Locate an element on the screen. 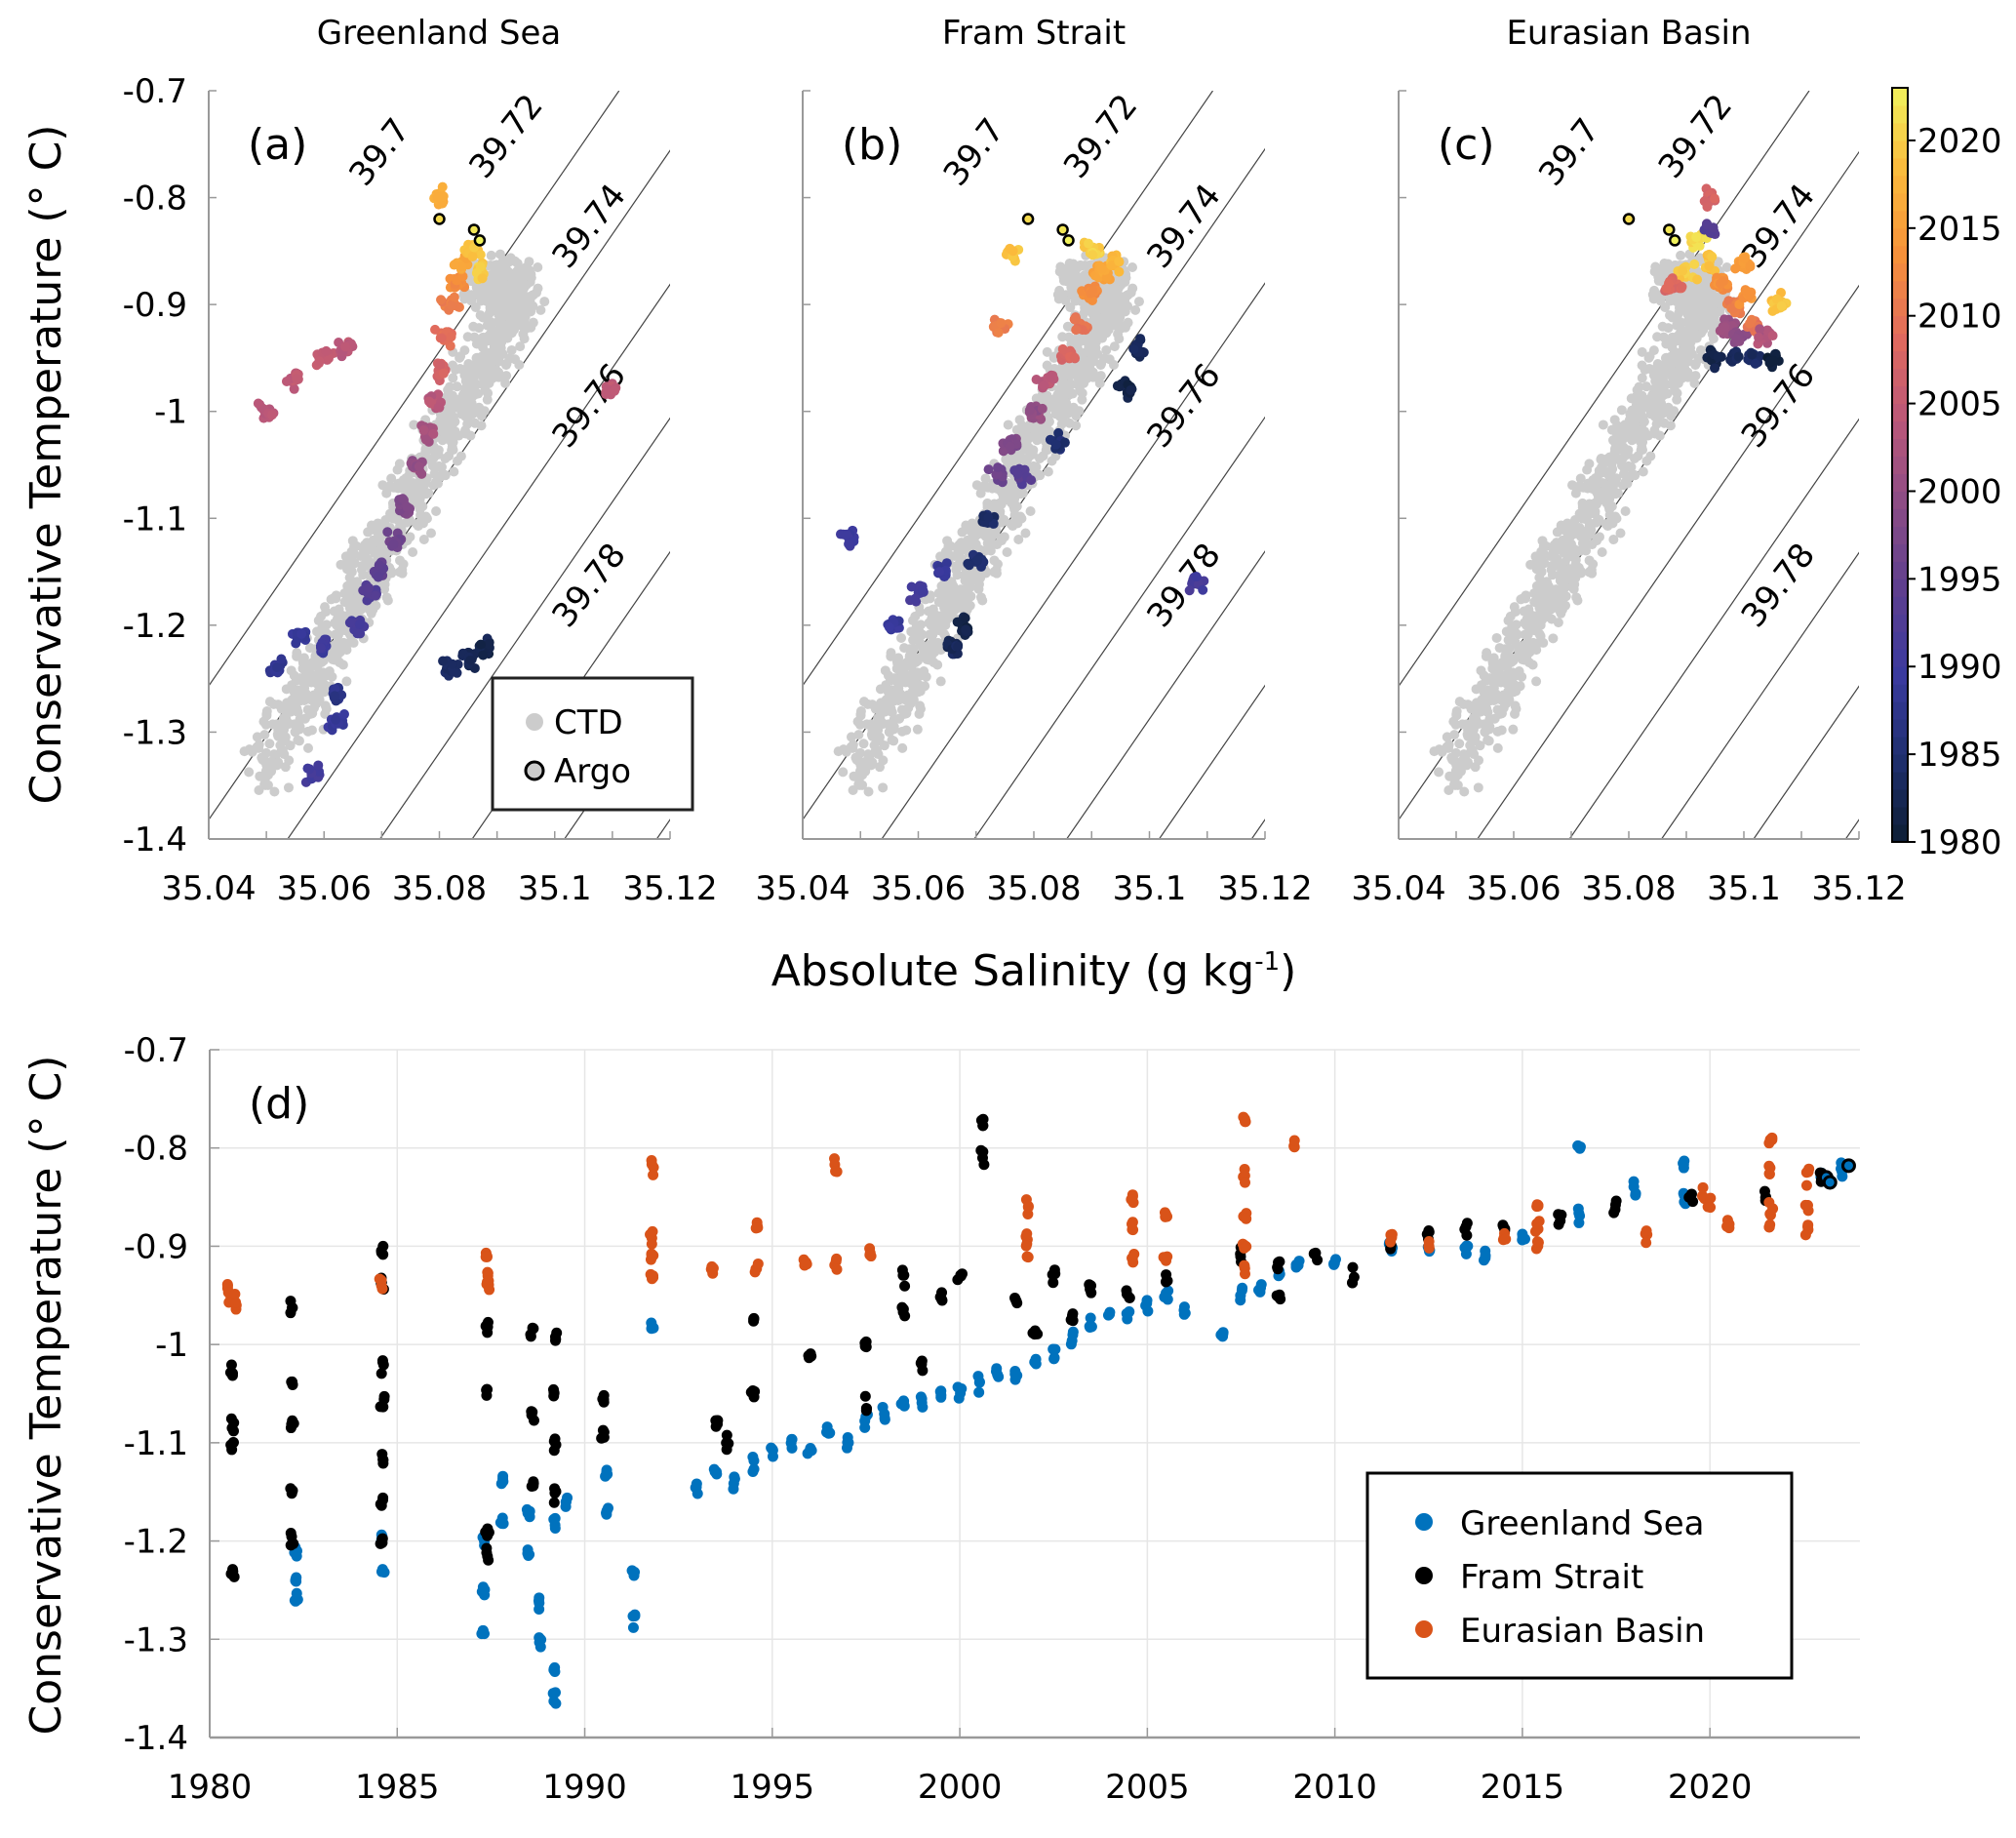 Image resolution: width=2016 pixels, height=1838 pixels. isopycnal-label: 39.72 is located at coordinates (1100, 136).